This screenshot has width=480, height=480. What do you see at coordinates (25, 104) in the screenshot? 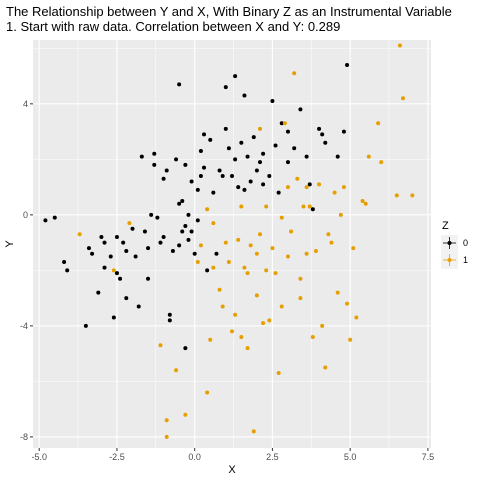
I see `y-tick-label: 4` at bounding box center [25, 104].